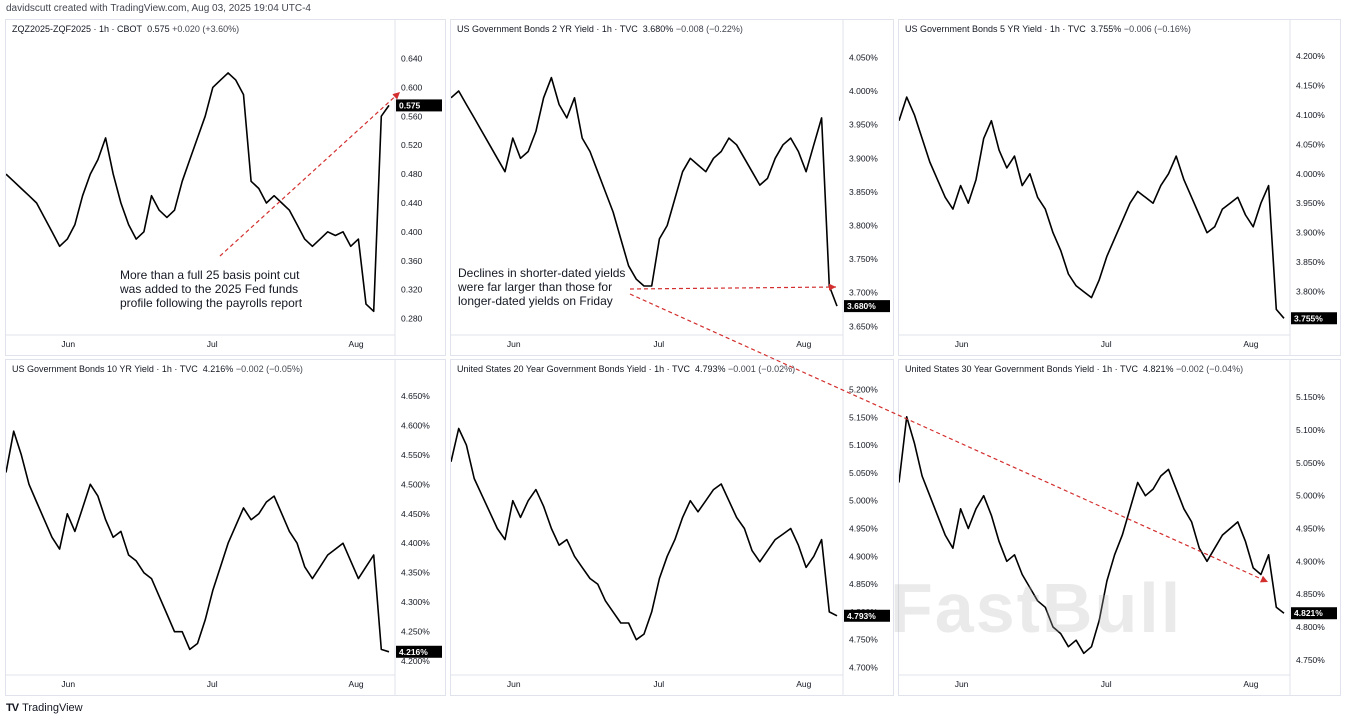 This screenshot has width=1345, height=720. I want to click on y-tick-label: 4.350%, so click(415, 573).